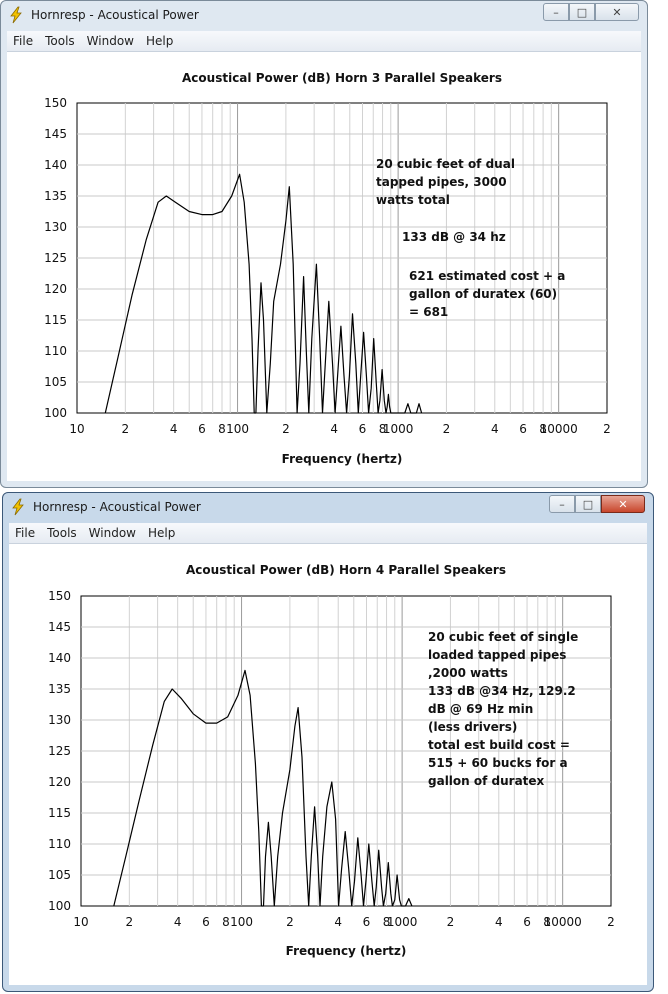 Image resolution: width=668 pixels, height=994 pixels. What do you see at coordinates (413, 200) in the screenshot?
I see `annotation-text: watts total` at bounding box center [413, 200].